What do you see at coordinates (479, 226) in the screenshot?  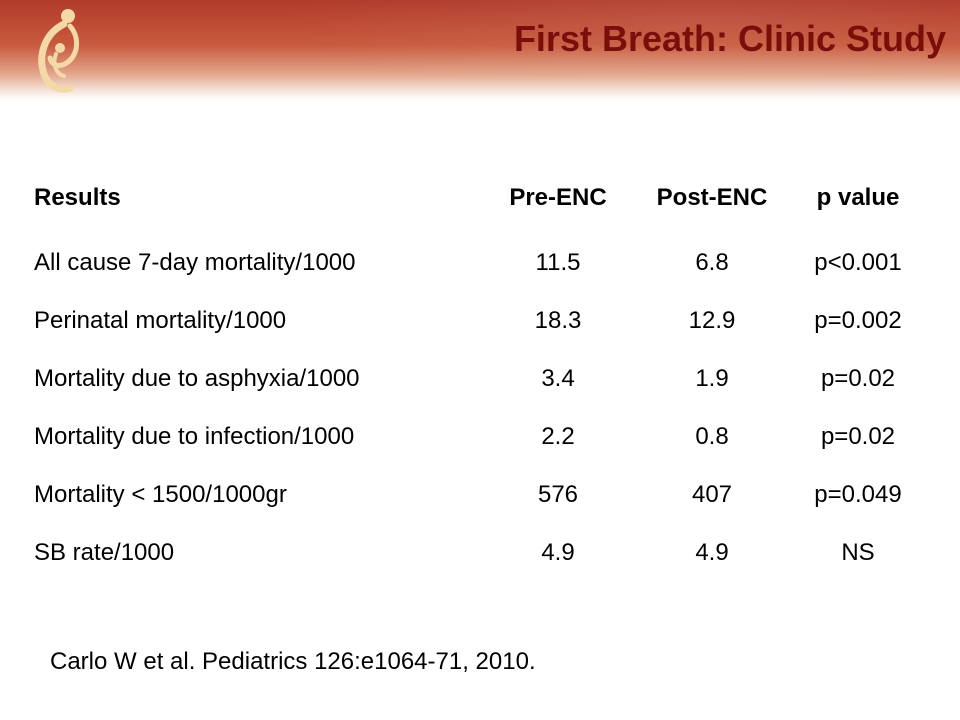 I see `table-spacer` at bounding box center [479, 226].